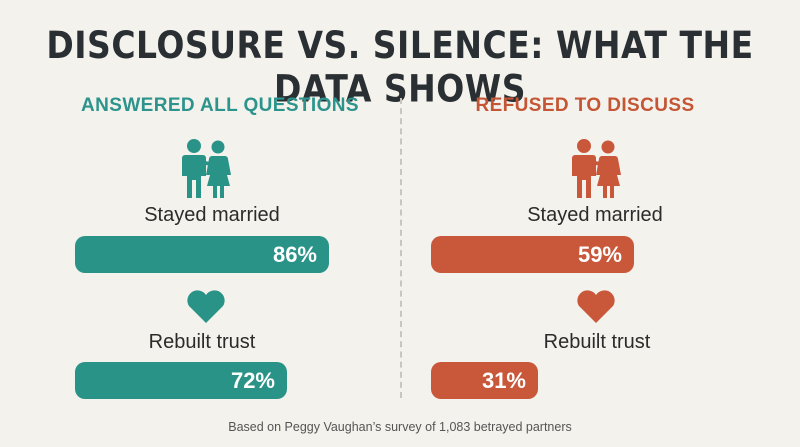 The image size is (800, 447). Describe the element at coordinates (401, 248) in the screenshot. I see `column-divider` at that location.